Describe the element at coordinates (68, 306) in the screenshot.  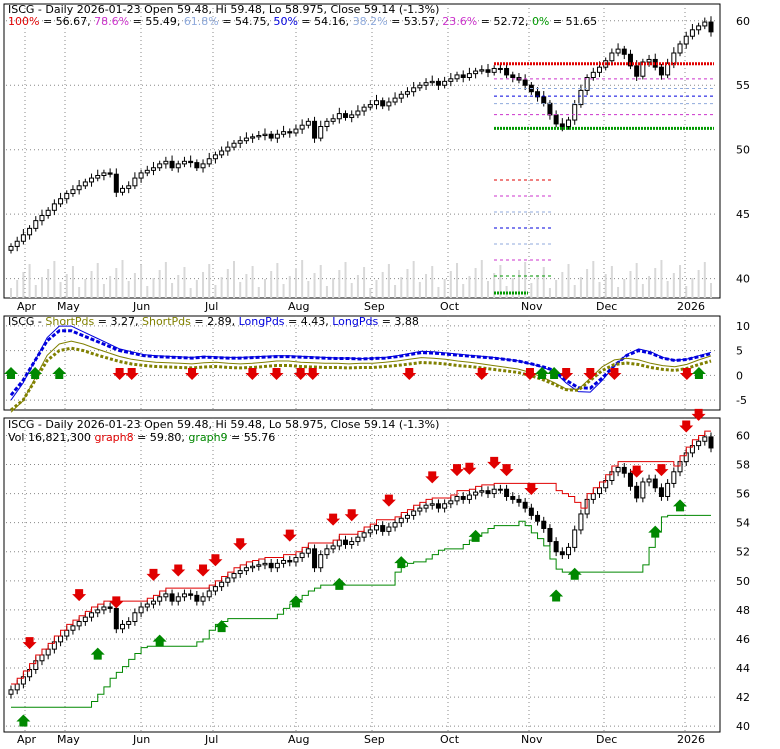
I see `x-tick-label-top: May` at that location.